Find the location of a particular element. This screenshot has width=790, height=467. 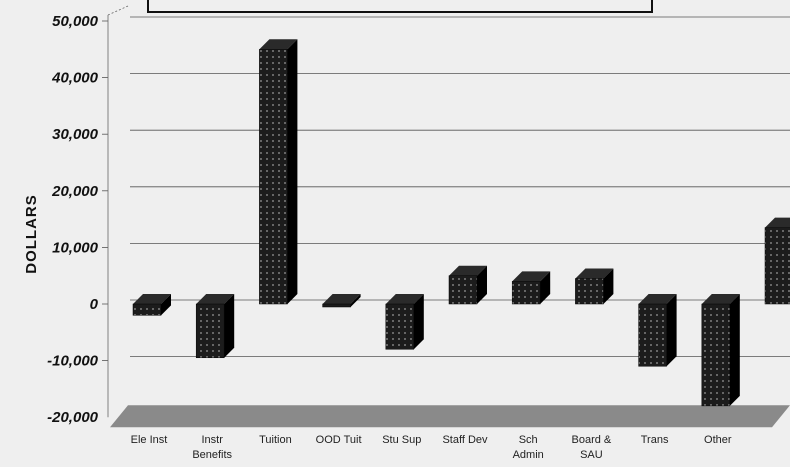

title-box-remnant is located at coordinates (400, 6).